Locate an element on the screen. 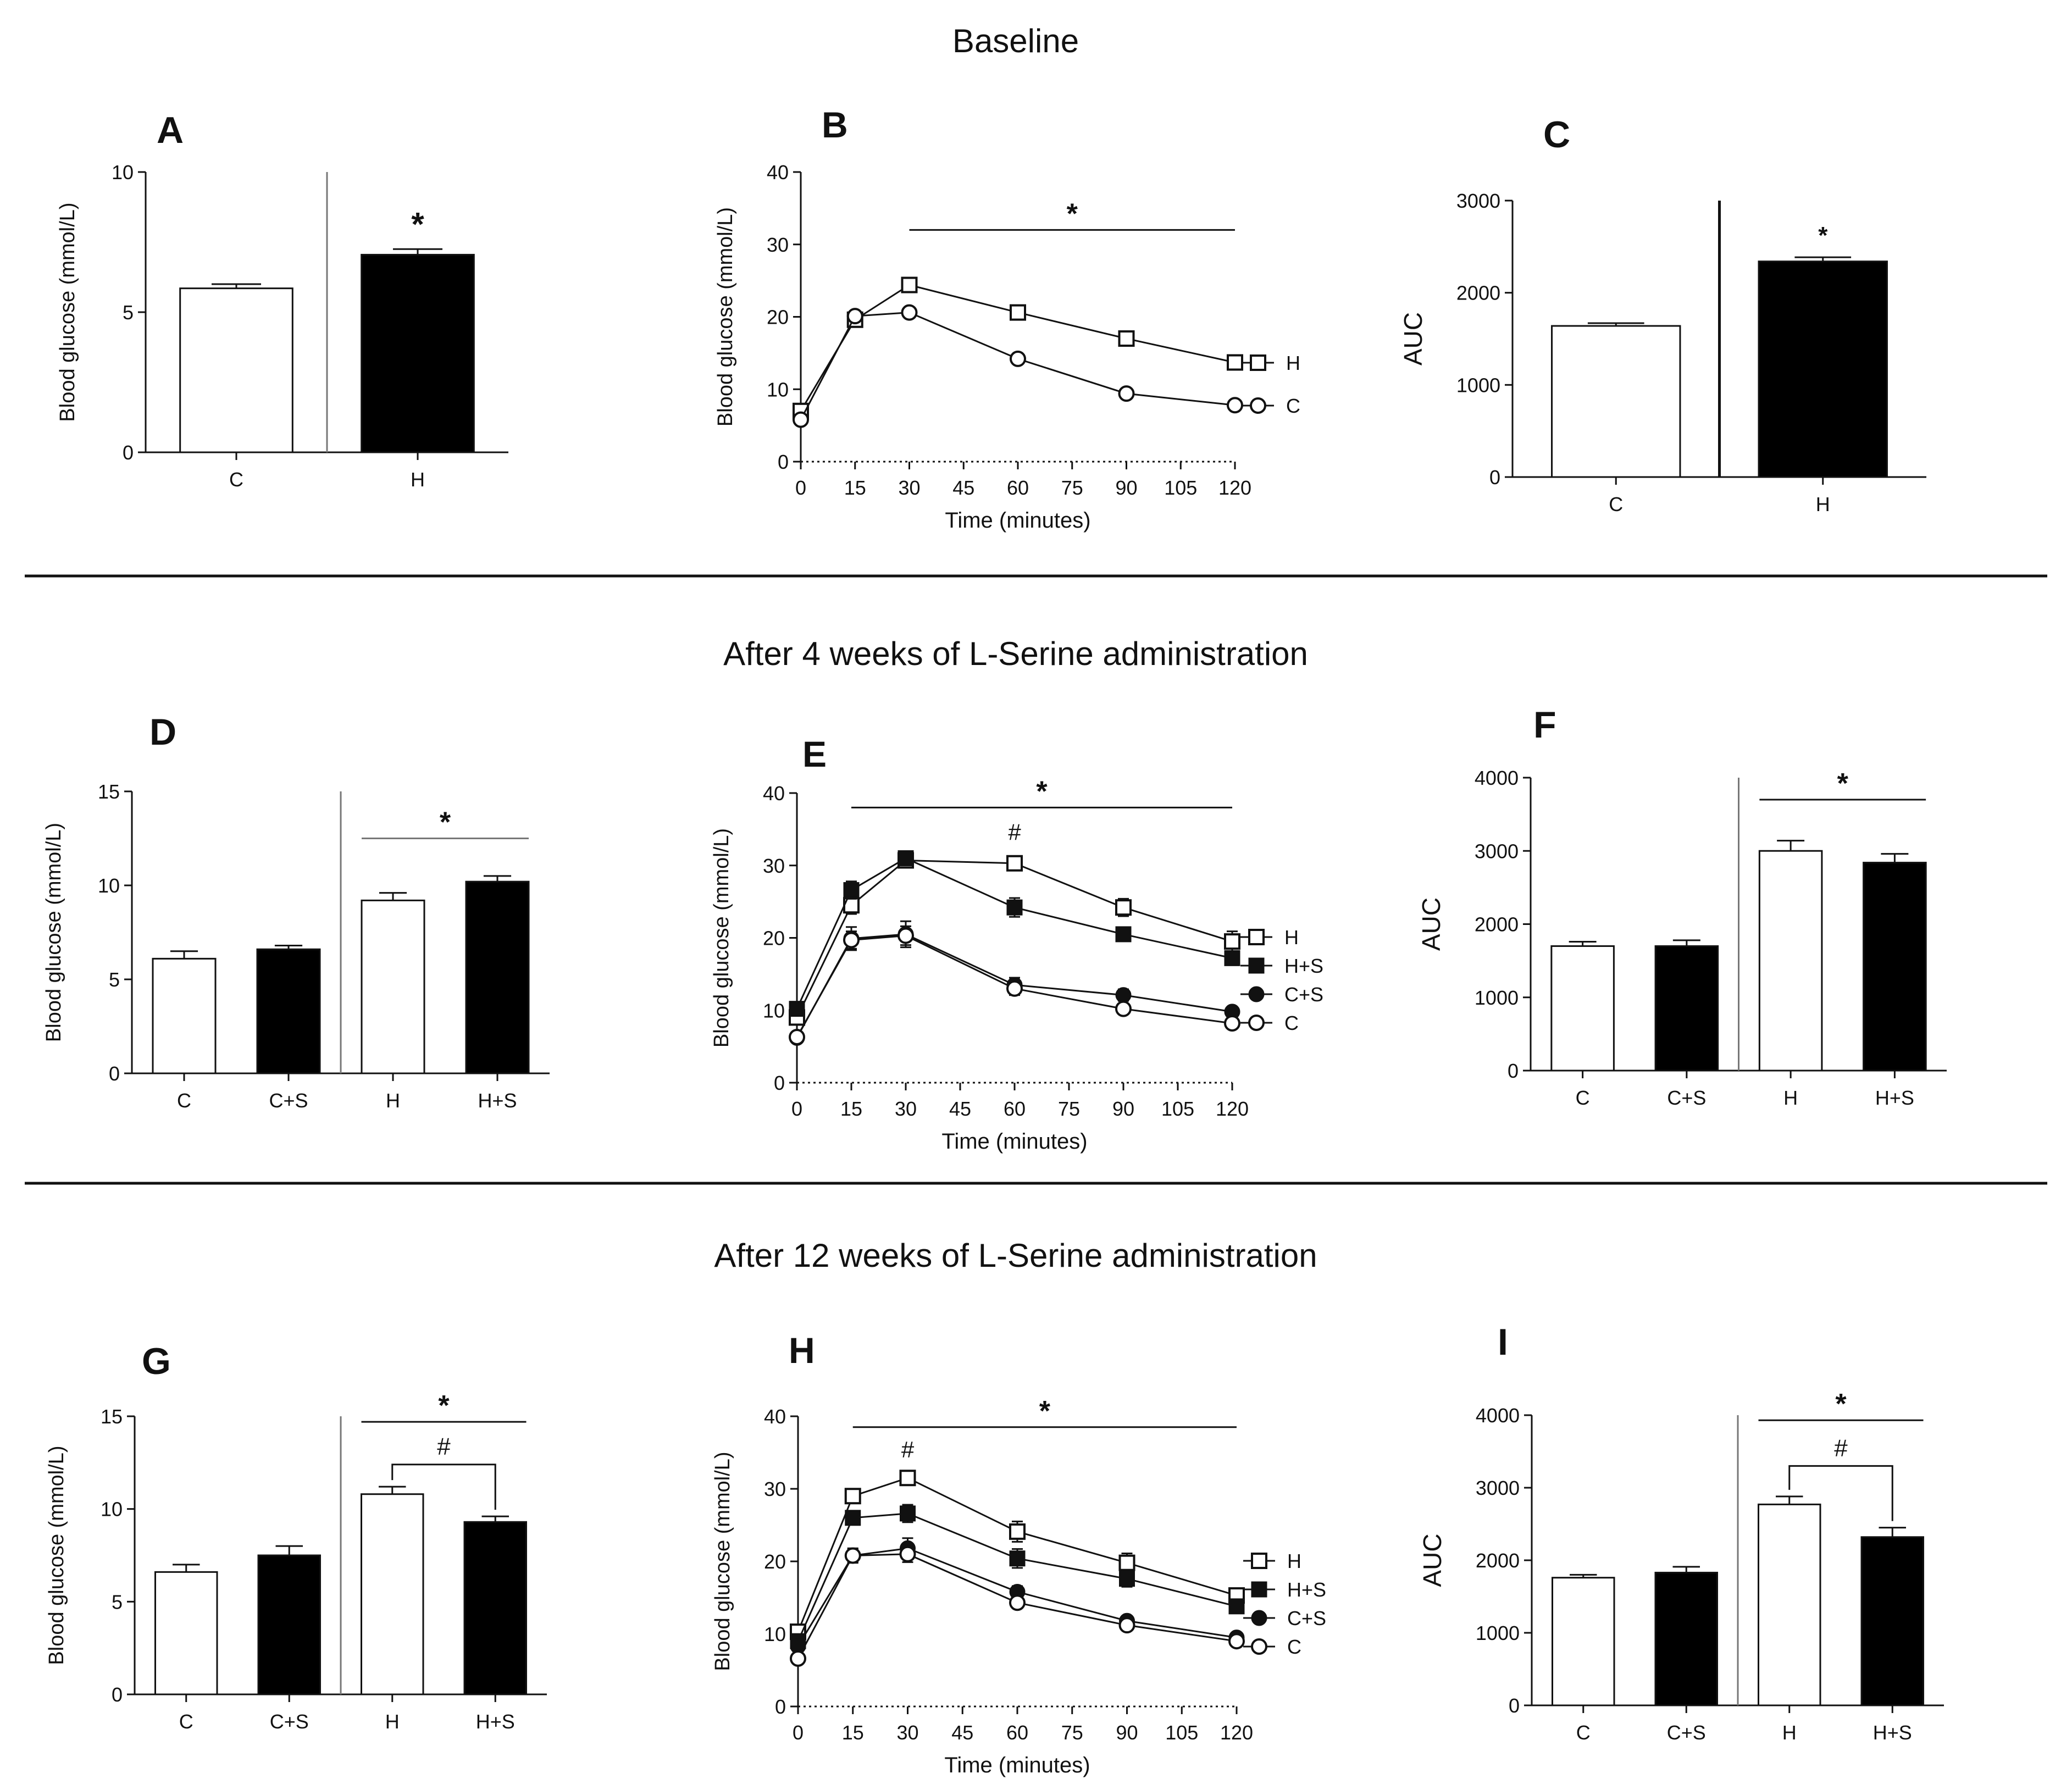 The height and width of the screenshot is (1790, 2072). x-tick-label: 120 is located at coordinates (1232, 1109).